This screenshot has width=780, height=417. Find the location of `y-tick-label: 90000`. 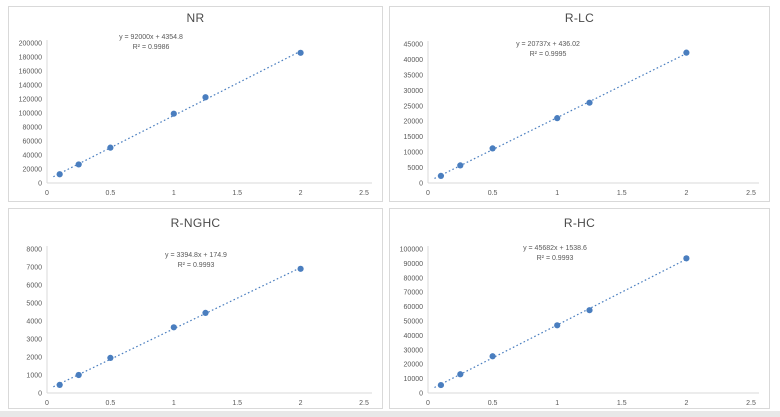

y-tick-label: 90000 is located at coordinates (414, 264).